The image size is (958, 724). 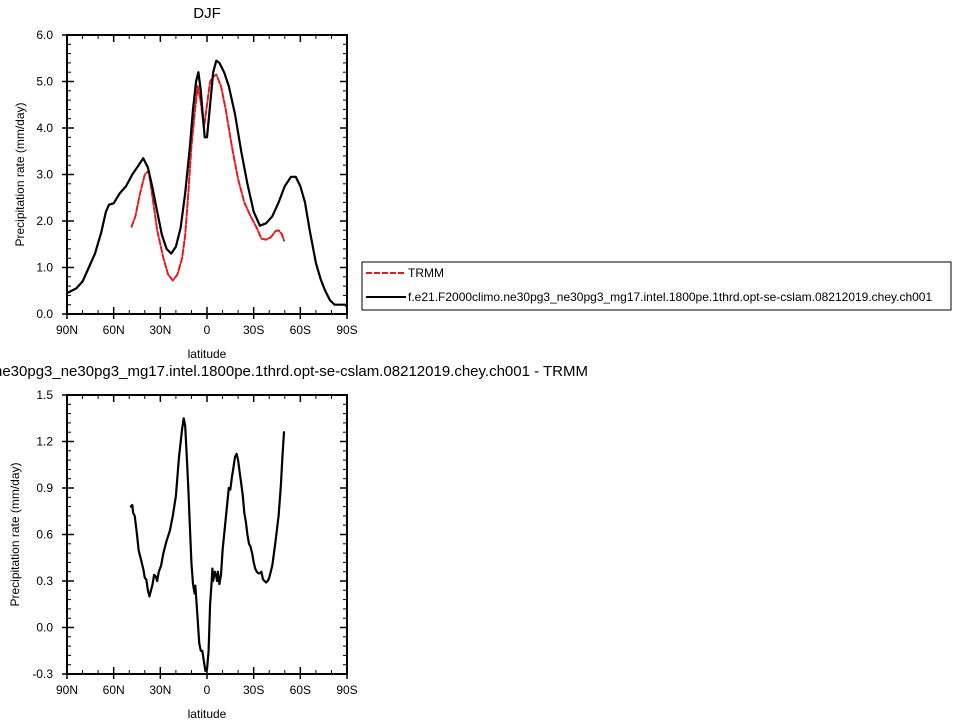 What do you see at coordinates (44, 175) in the screenshot?
I see `y-tick-label: 3.0` at bounding box center [44, 175].